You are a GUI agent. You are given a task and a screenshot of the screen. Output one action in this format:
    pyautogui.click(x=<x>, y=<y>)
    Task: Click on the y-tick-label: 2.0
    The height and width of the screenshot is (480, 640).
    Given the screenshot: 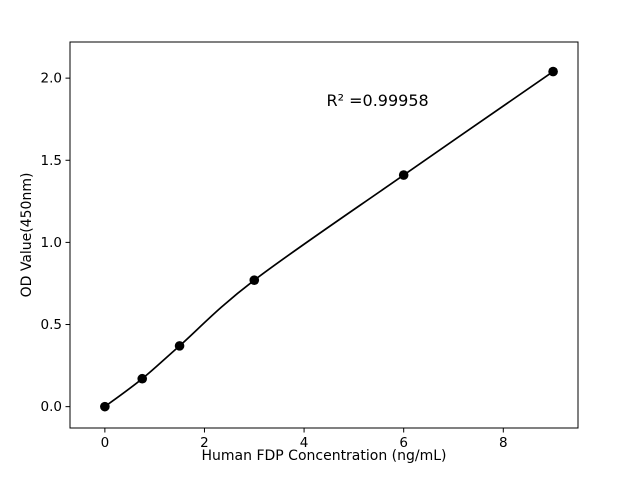 What is the action you would take?
    pyautogui.click(x=51, y=79)
    